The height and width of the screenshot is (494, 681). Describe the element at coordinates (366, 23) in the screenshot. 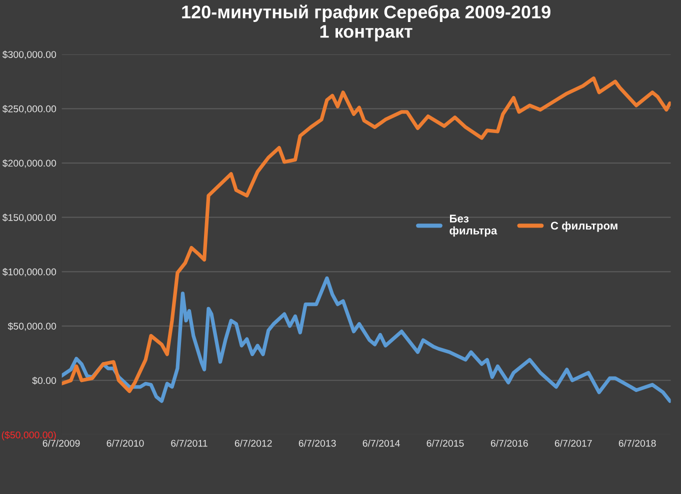

I see `chart-title: 120-минутный график Серебра 2009-2019 1 контракт` at that location.